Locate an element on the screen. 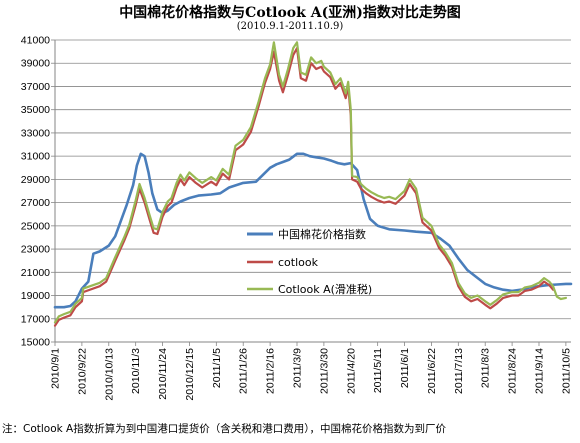 This screenshot has width=580, height=443. y-tick-label: 35000 is located at coordinates (35, 110).